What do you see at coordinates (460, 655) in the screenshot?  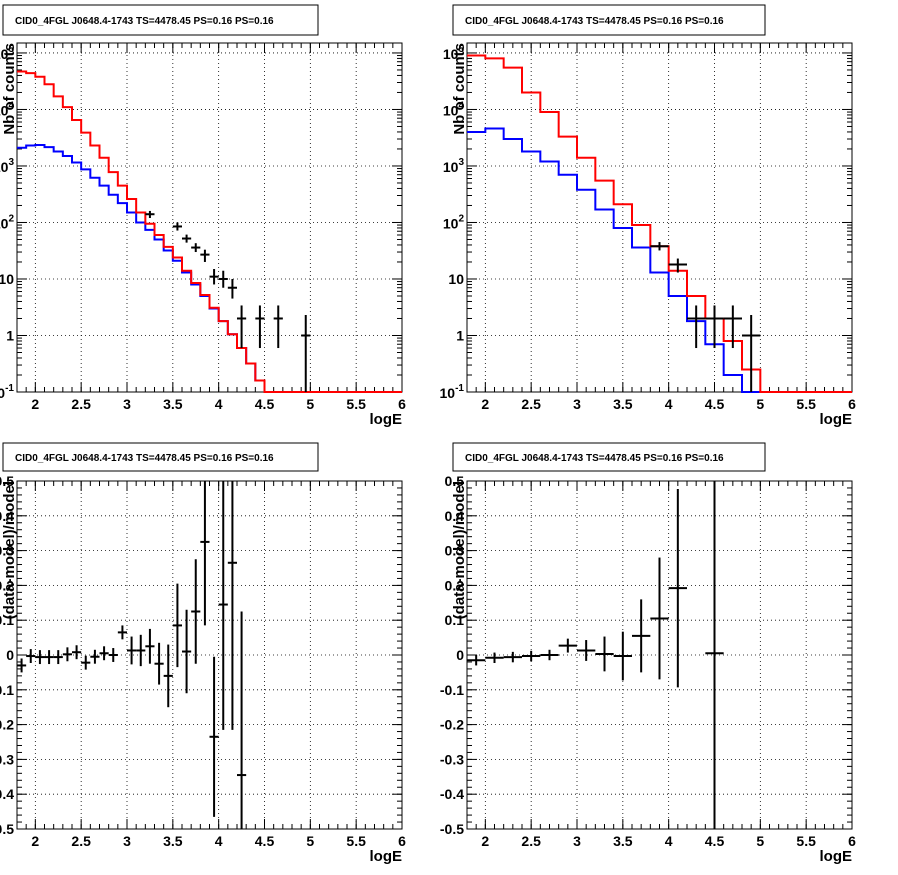 I see `y-tick-label: 0` at bounding box center [460, 655].